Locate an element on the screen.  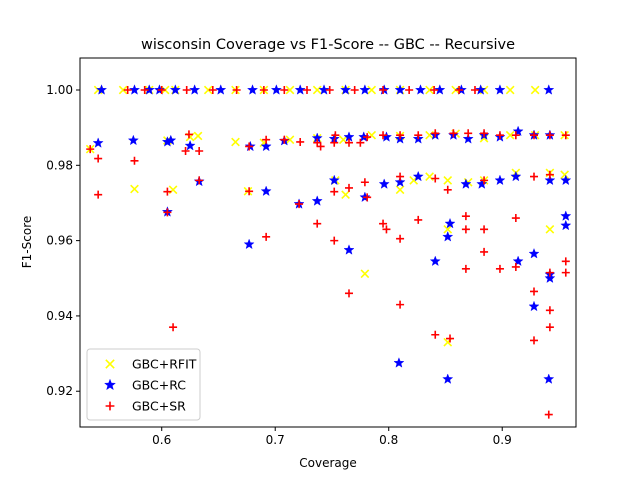
legend-box is located at coordinates (143, 384).